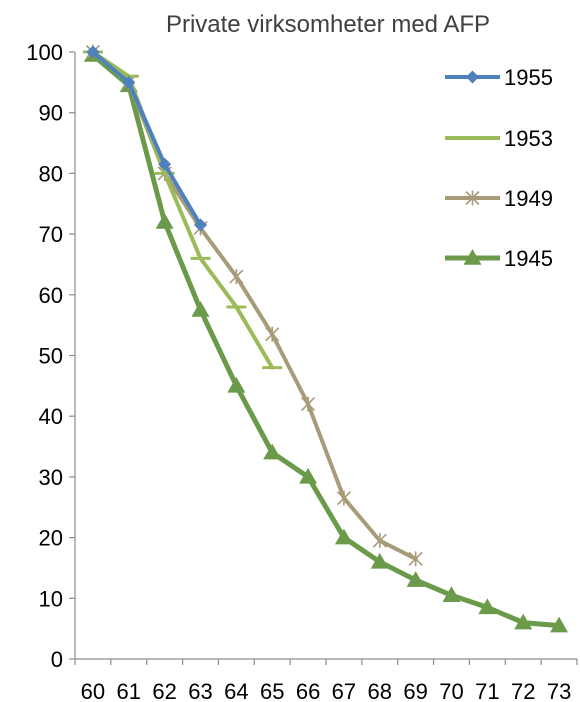 This screenshot has width=580, height=702. What do you see at coordinates (272, 690) in the screenshot?
I see `x-tick-label: 65` at bounding box center [272, 690].